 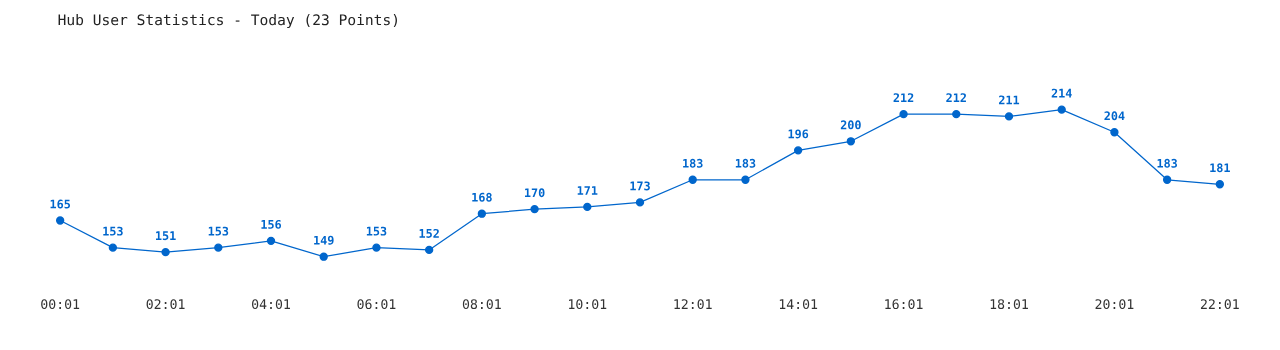 What do you see at coordinates (482, 197) in the screenshot?
I see `data-label: 168` at bounding box center [482, 197].